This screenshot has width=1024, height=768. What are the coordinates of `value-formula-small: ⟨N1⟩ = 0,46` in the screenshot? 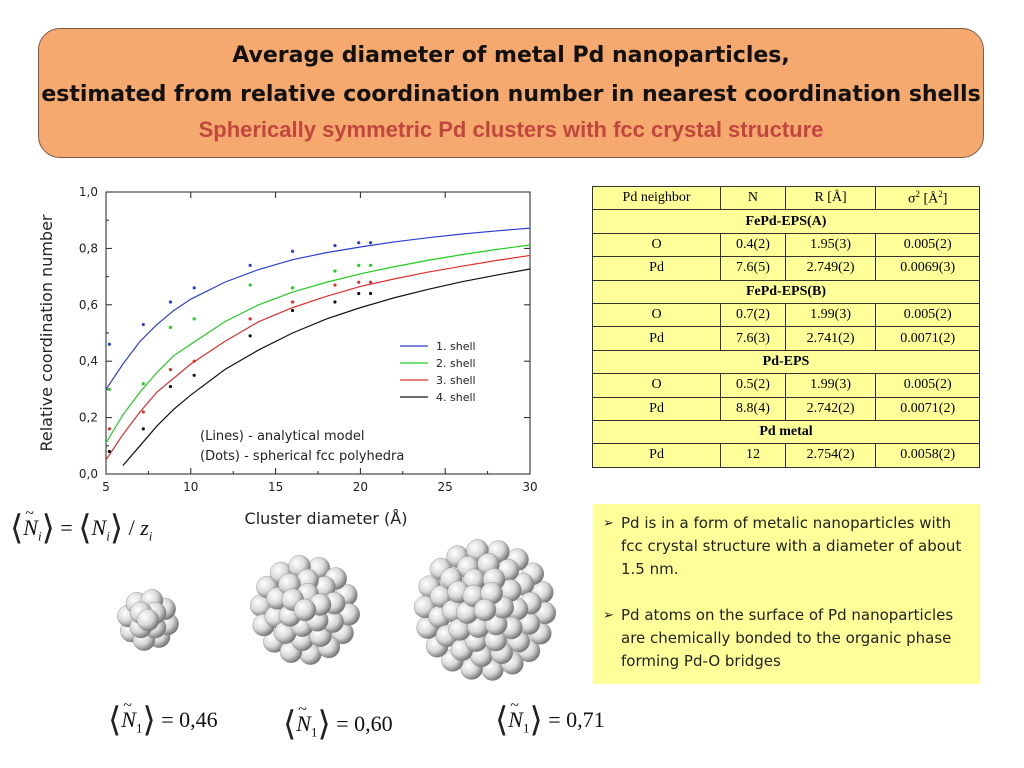 It's located at (163, 718).